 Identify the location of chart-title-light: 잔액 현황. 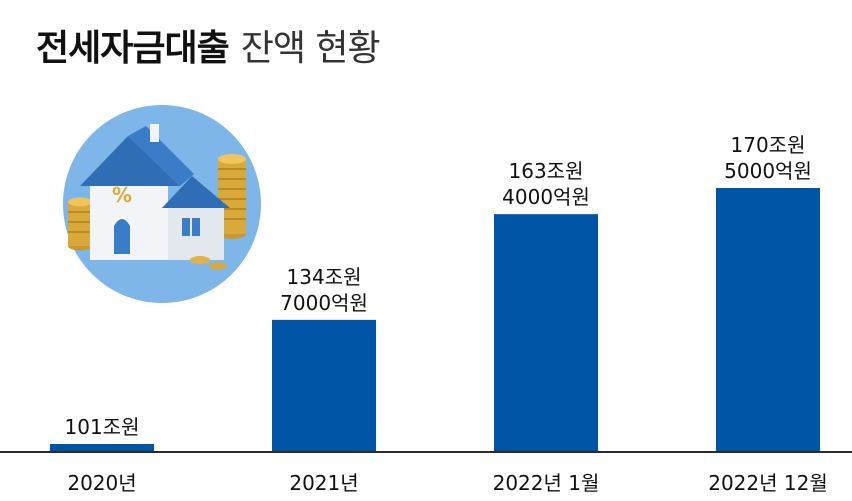
(310, 48).